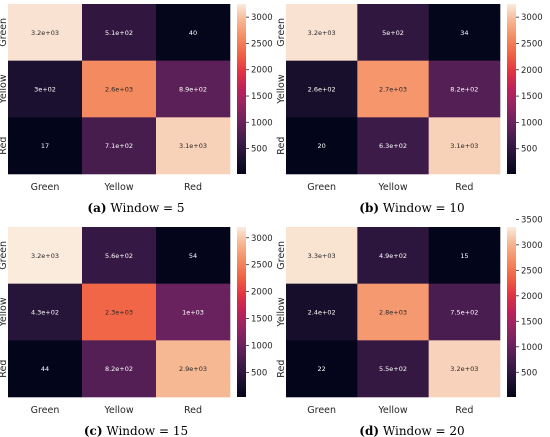  What do you see at coordinates (146, 208) in the screenshot?
I see `caption-text: Window = 5` at bounding box center [146, 208].